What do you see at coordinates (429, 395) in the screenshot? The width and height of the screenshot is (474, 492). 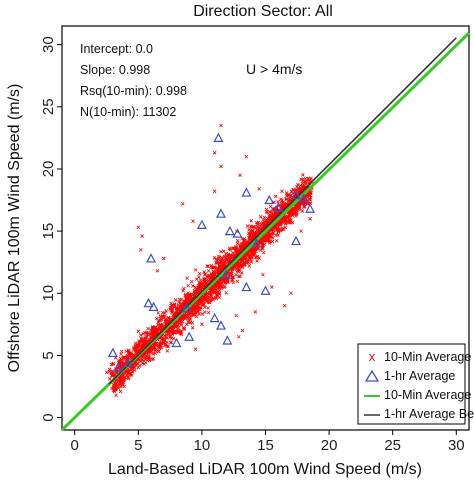 I see `legend-label-ten-min-fit: 10-Min Average Best Fit Line` at bounding box center [429, 395].